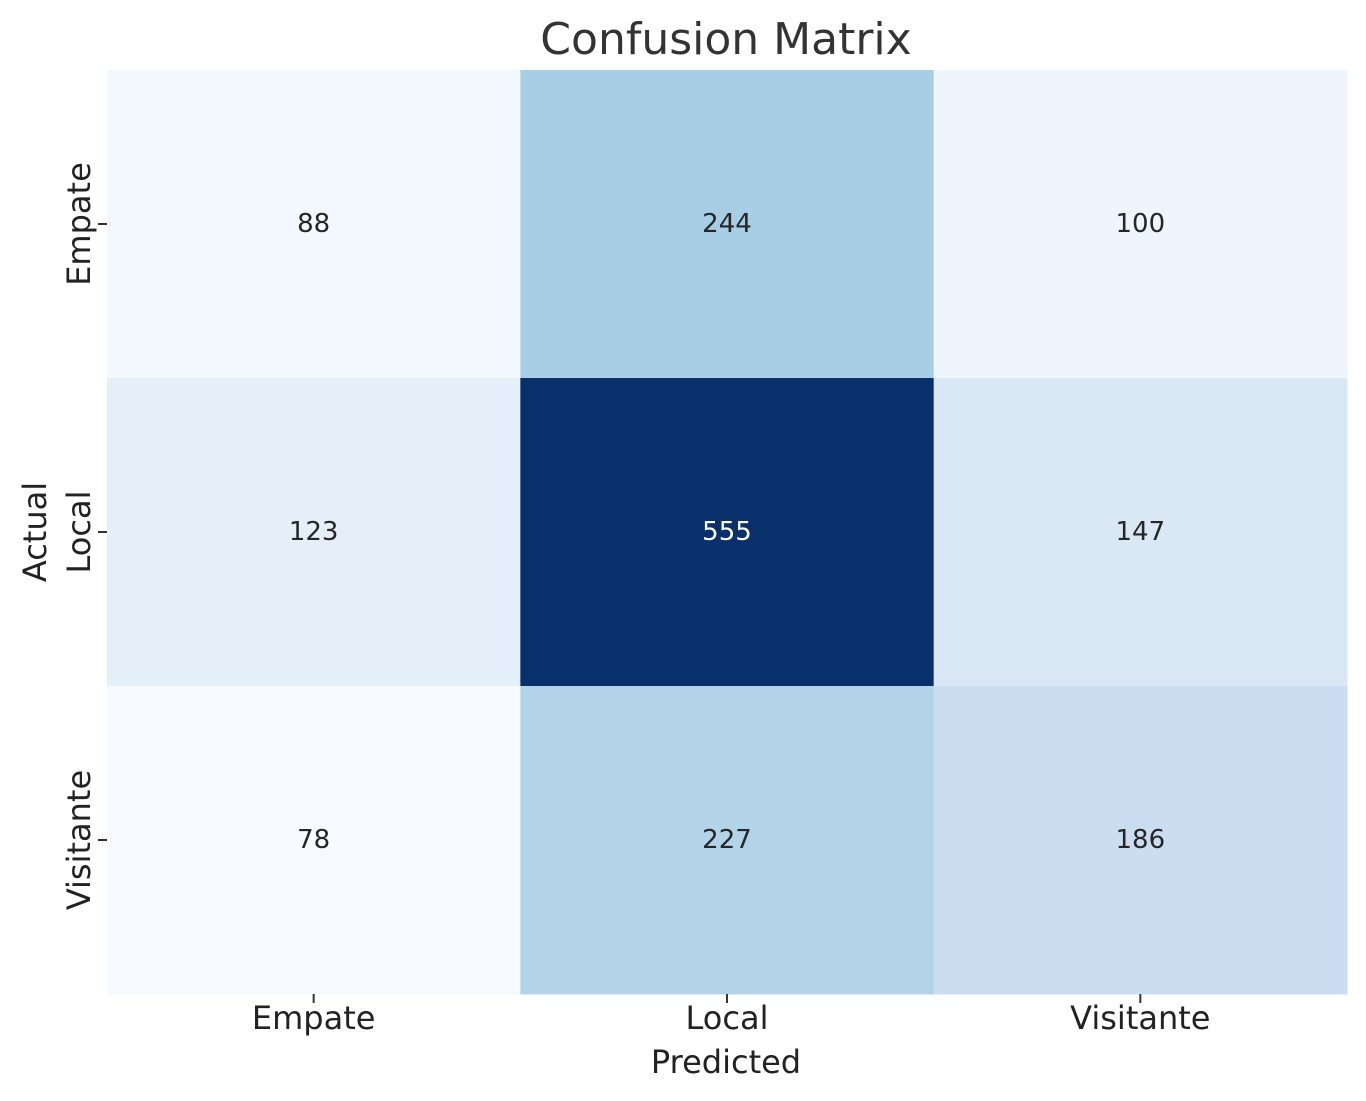 This screenshot has height=1101, width=1366. I want to click on cell-value-label: 186, so click(1141, 840).